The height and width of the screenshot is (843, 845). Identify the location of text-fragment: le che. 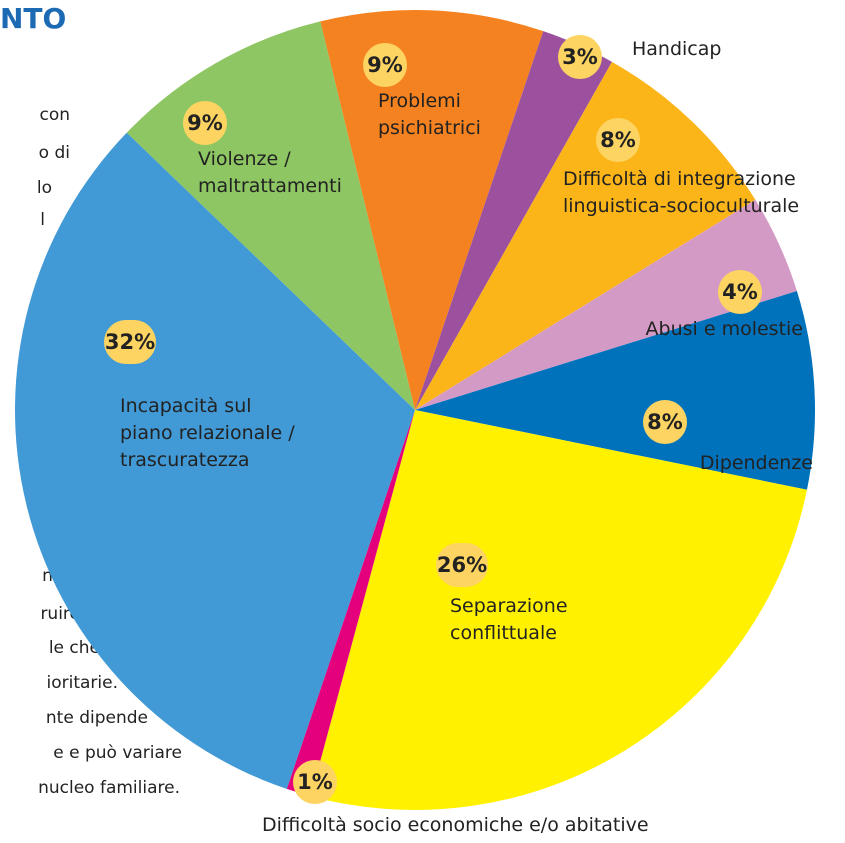
(74, 648).